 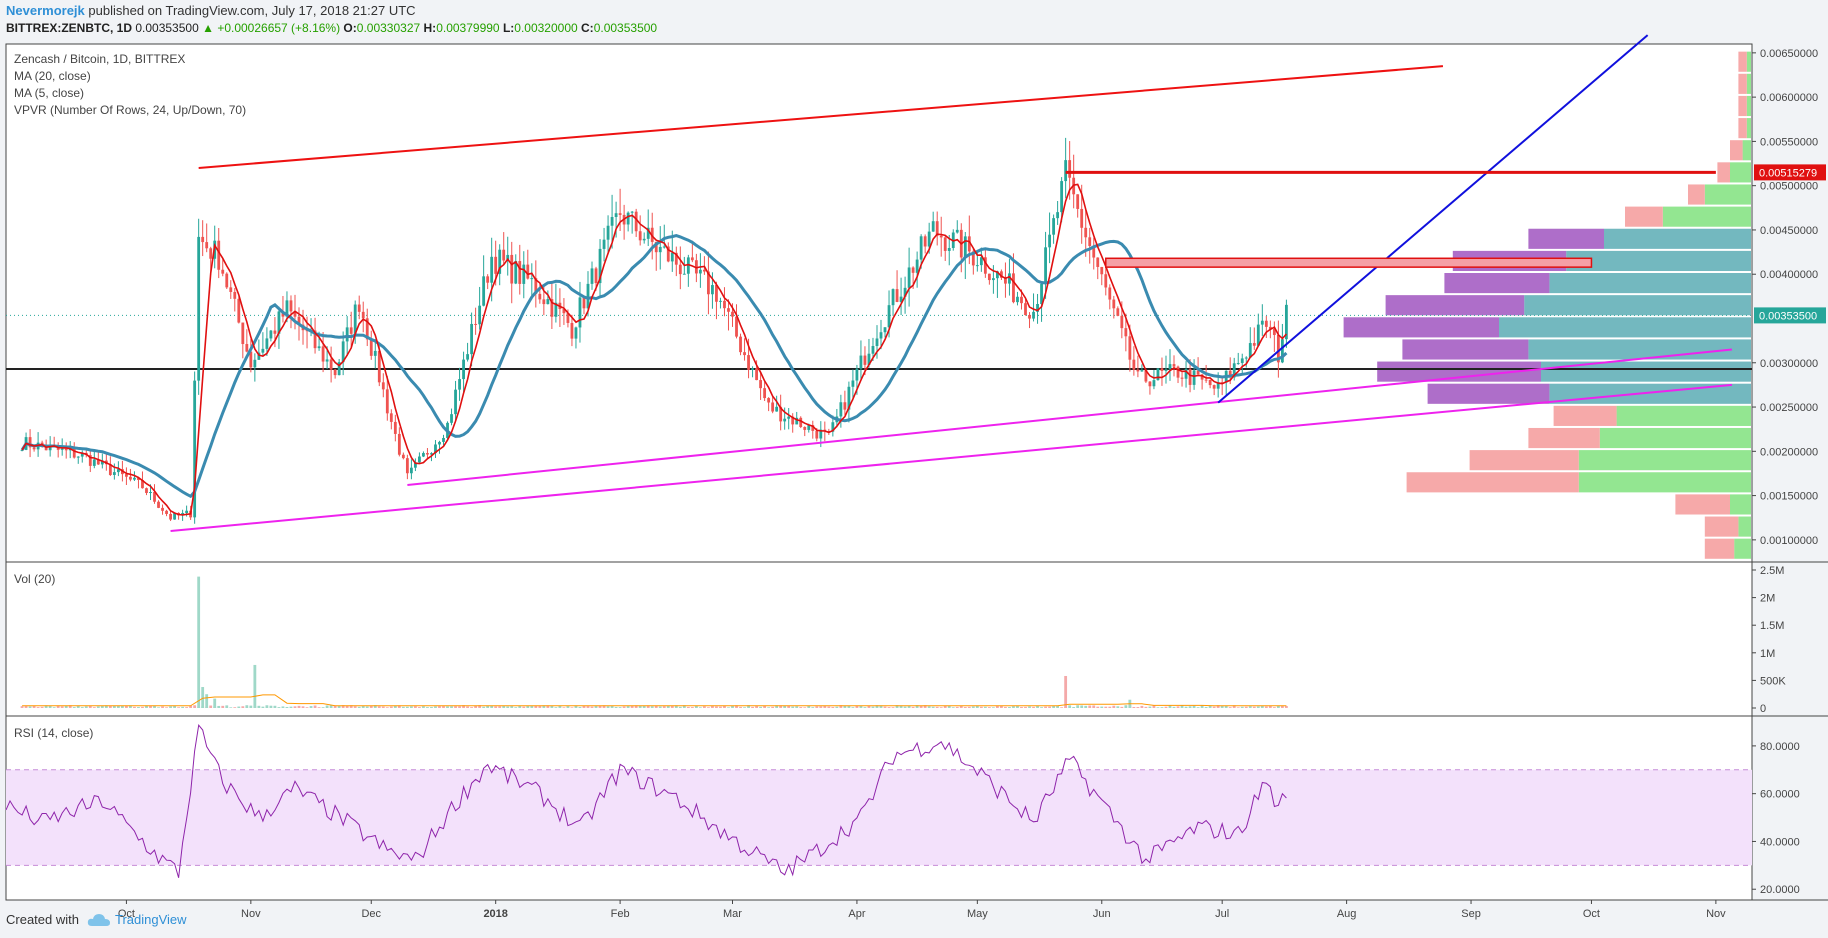 I want to click on legend-vpvr: VPVR (Number Of Rows, 24, Up/Down, 70), so click(x=130, y=110).